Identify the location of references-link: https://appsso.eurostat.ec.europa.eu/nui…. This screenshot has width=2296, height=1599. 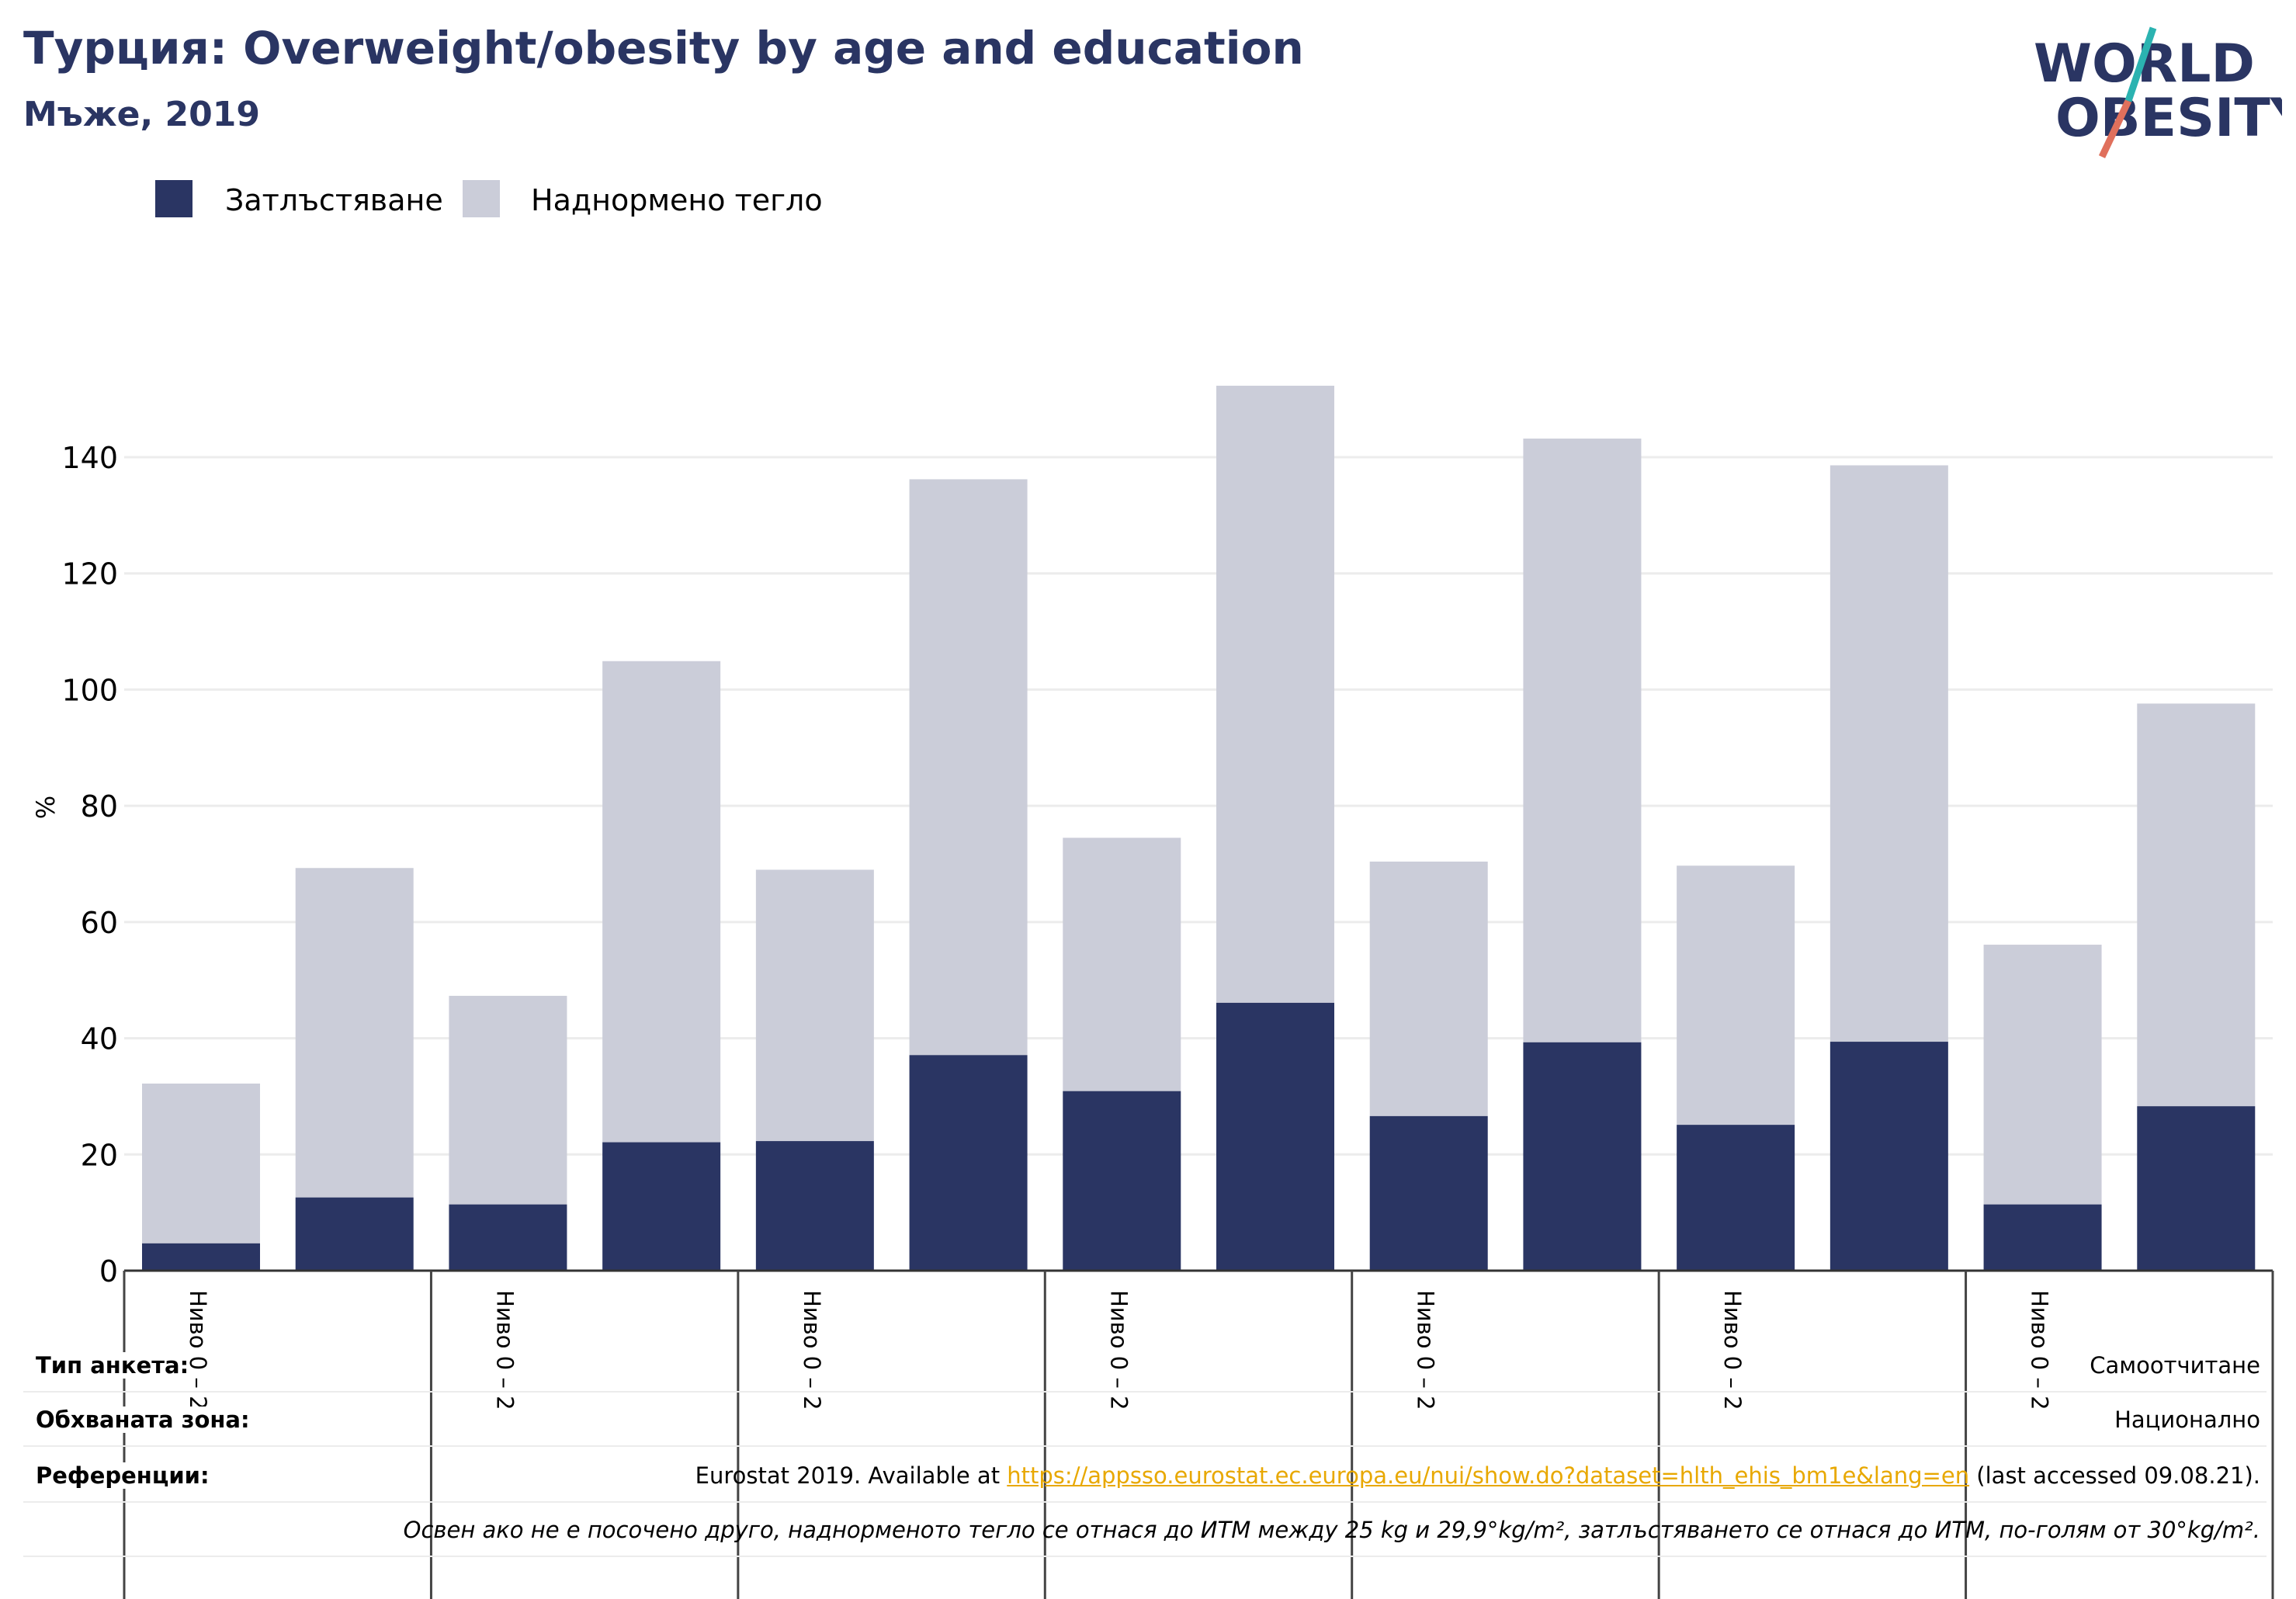
(1488, 1475).